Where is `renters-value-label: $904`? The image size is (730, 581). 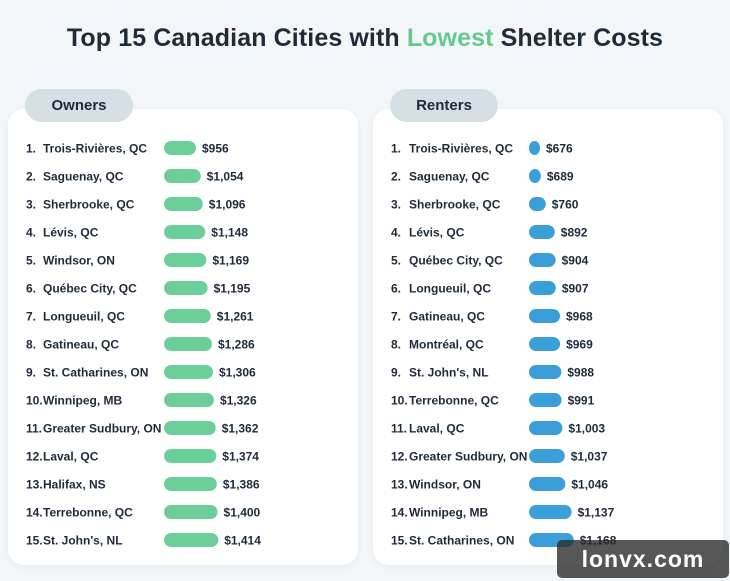 renters-value-label: $904 is located at coordinates (575, 261).